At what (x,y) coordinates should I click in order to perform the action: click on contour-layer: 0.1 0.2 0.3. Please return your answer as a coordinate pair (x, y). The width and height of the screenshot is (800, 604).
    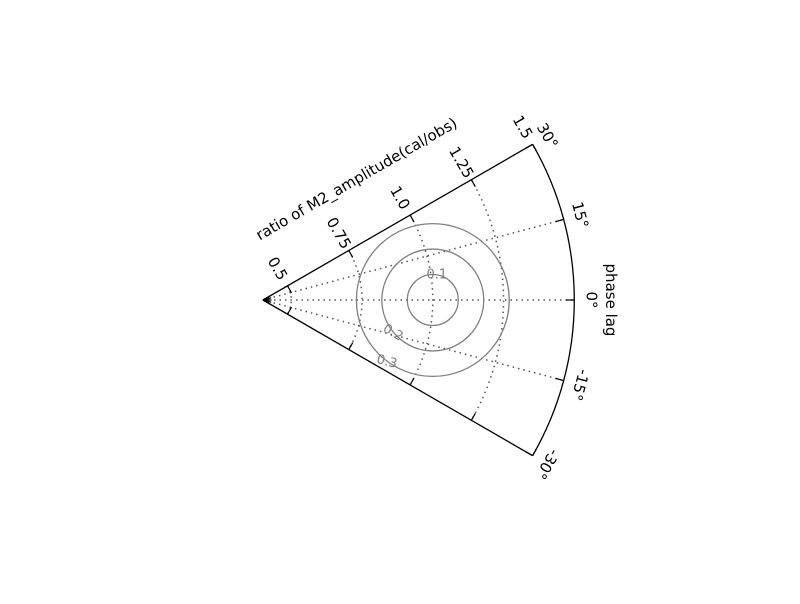
    Looking at the image, I should click on (432, 300).